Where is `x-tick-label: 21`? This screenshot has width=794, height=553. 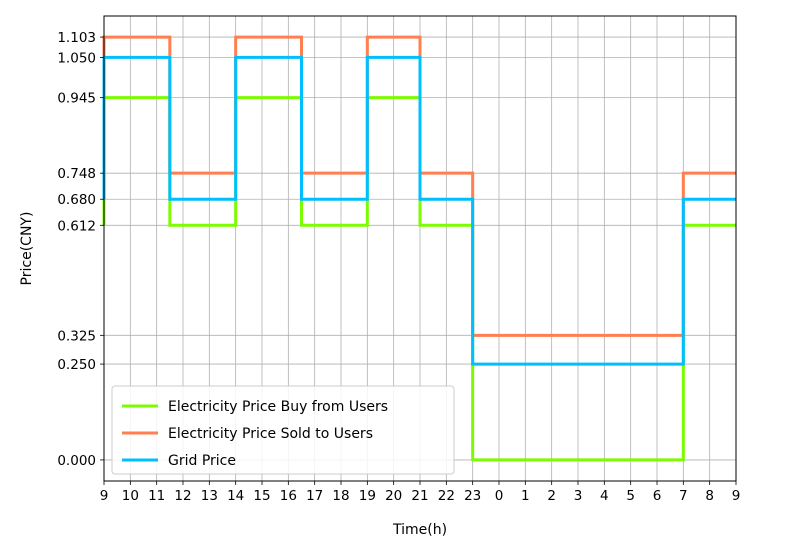 x-tick-label: 21 is located at coordinates (419, 496).